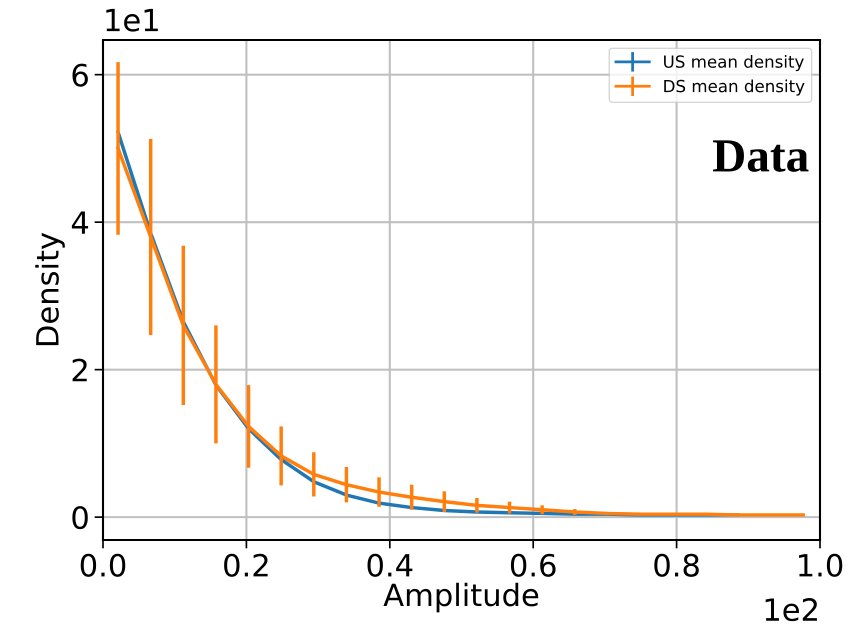 The image size is (853, 631). I want to click on x-tick-label: 0.4, so click(390, 565).